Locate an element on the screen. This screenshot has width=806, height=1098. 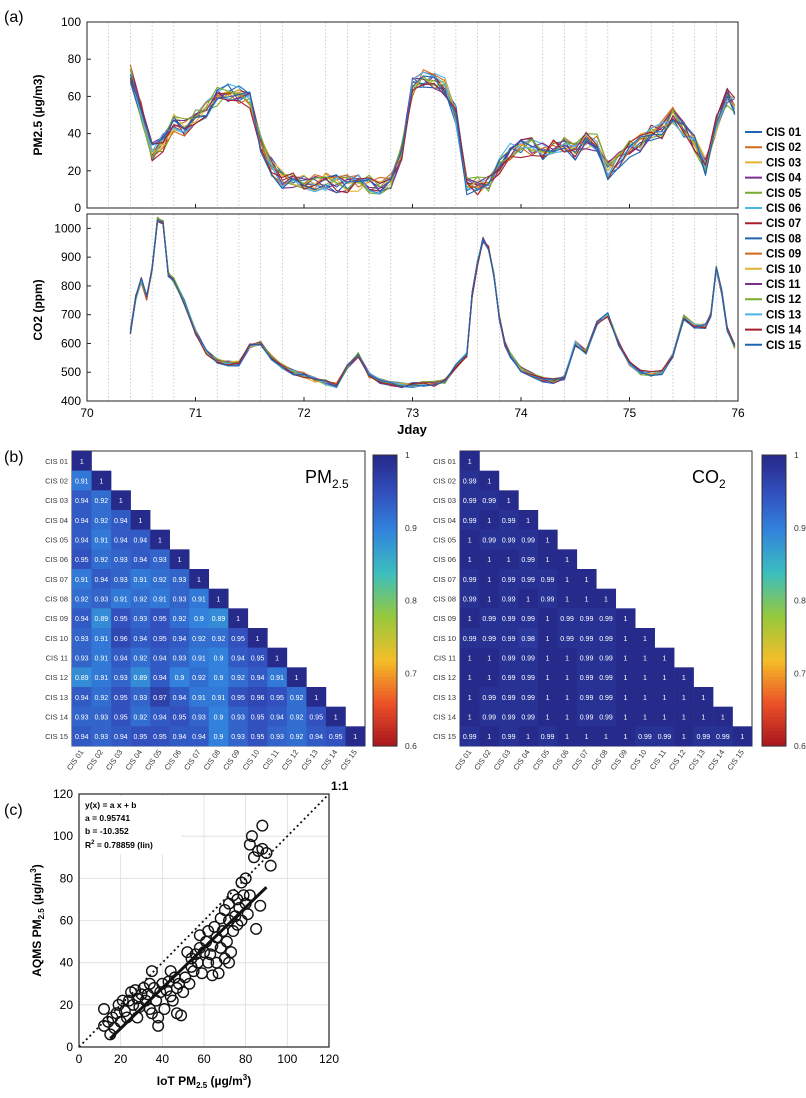
col-label: CIS 02 is located at coordinates (482, 760).